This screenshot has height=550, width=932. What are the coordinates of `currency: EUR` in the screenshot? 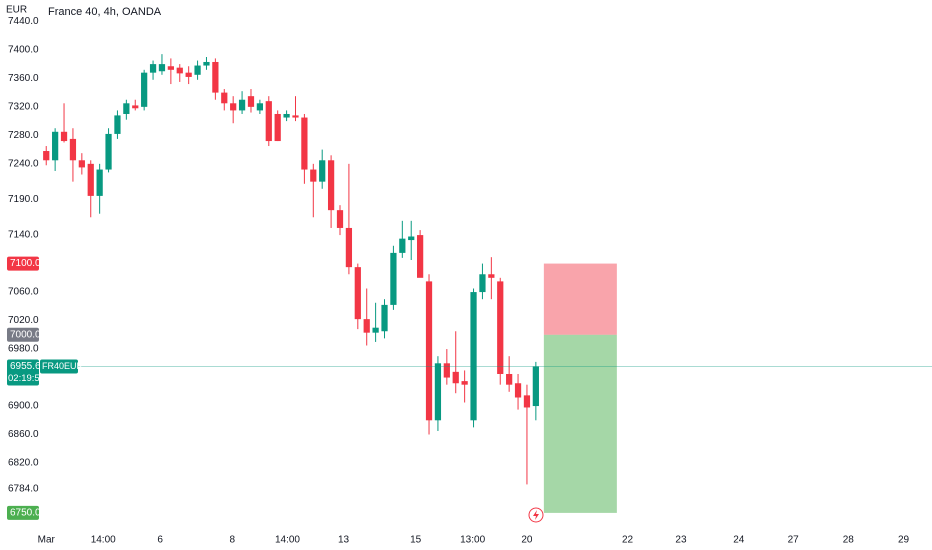 It's located at (16, 10).